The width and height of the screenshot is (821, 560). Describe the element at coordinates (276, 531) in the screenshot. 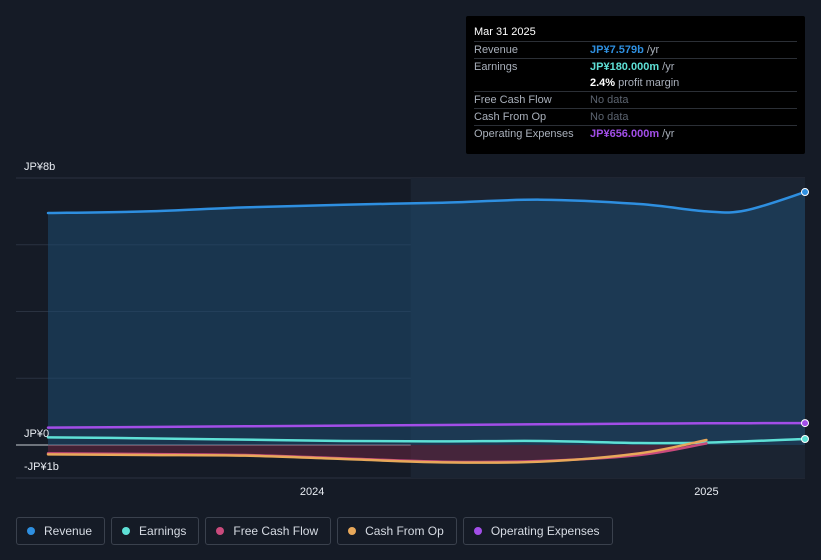

I see `legend-label: Free Cash Flow` at that location.